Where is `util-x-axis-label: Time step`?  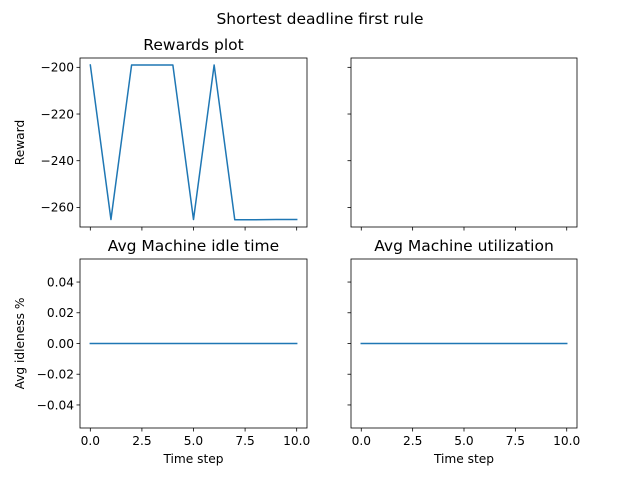
util-x-axis-label: Time step is located at coordinates (463, 459).